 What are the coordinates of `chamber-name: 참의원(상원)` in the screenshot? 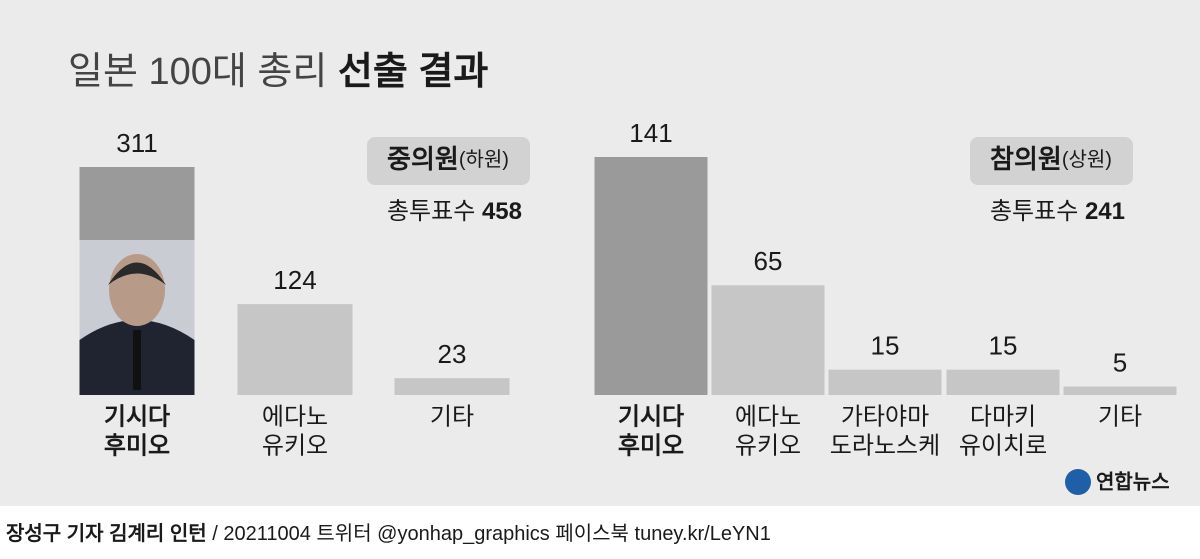 It's located at (1051, 159).